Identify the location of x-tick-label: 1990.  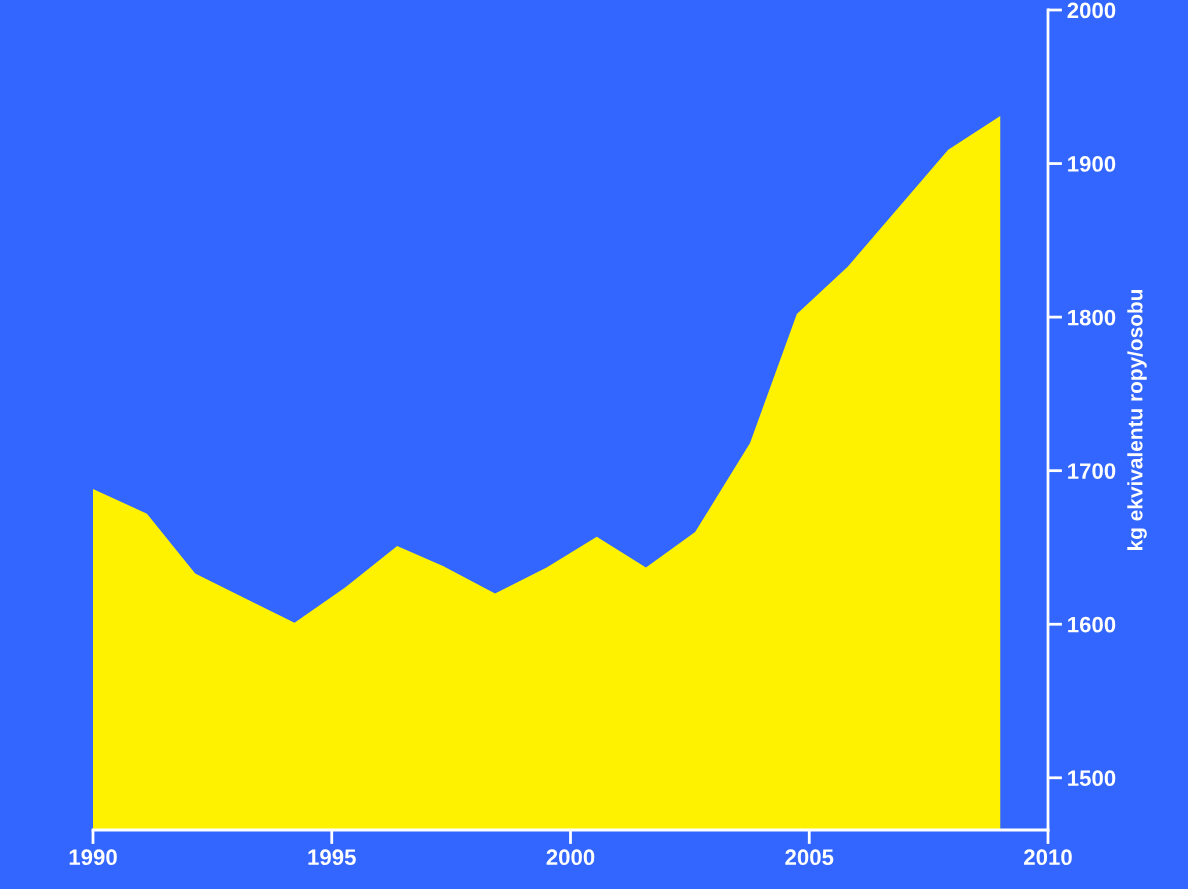
(93, 857).